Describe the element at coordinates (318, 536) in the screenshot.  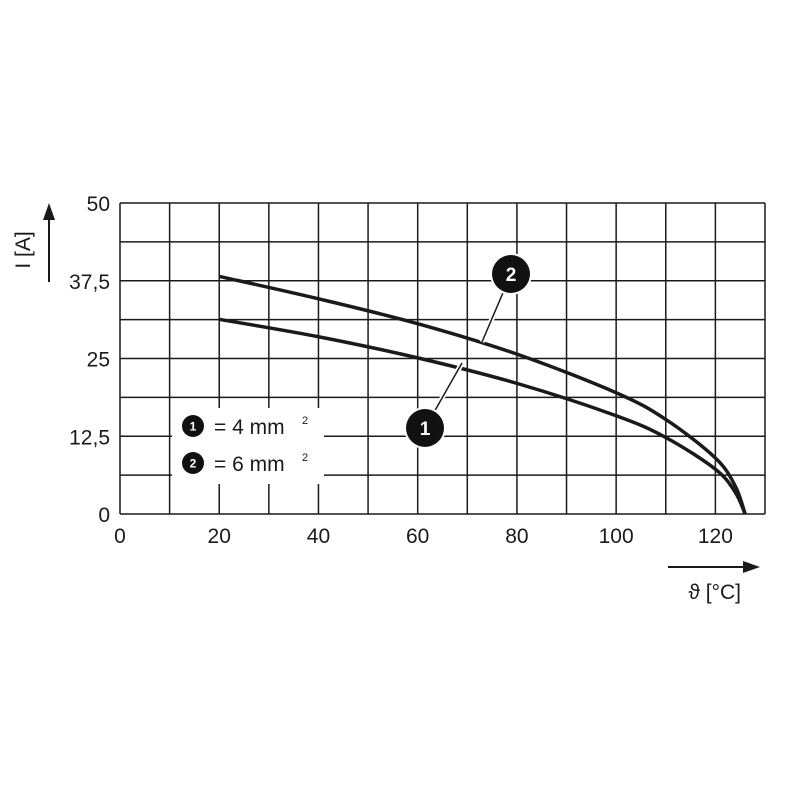
I see `x-tick-label: 40` at that location.